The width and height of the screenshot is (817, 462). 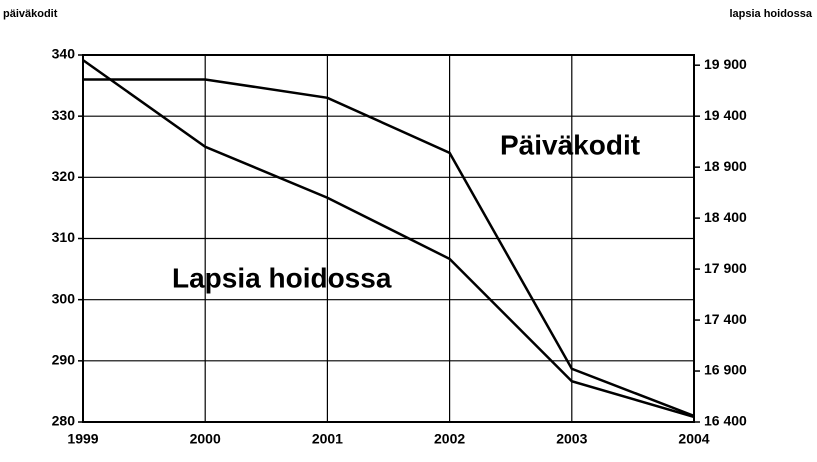 I want to click on y-tick-label: 280, so click(x=64, y=421).